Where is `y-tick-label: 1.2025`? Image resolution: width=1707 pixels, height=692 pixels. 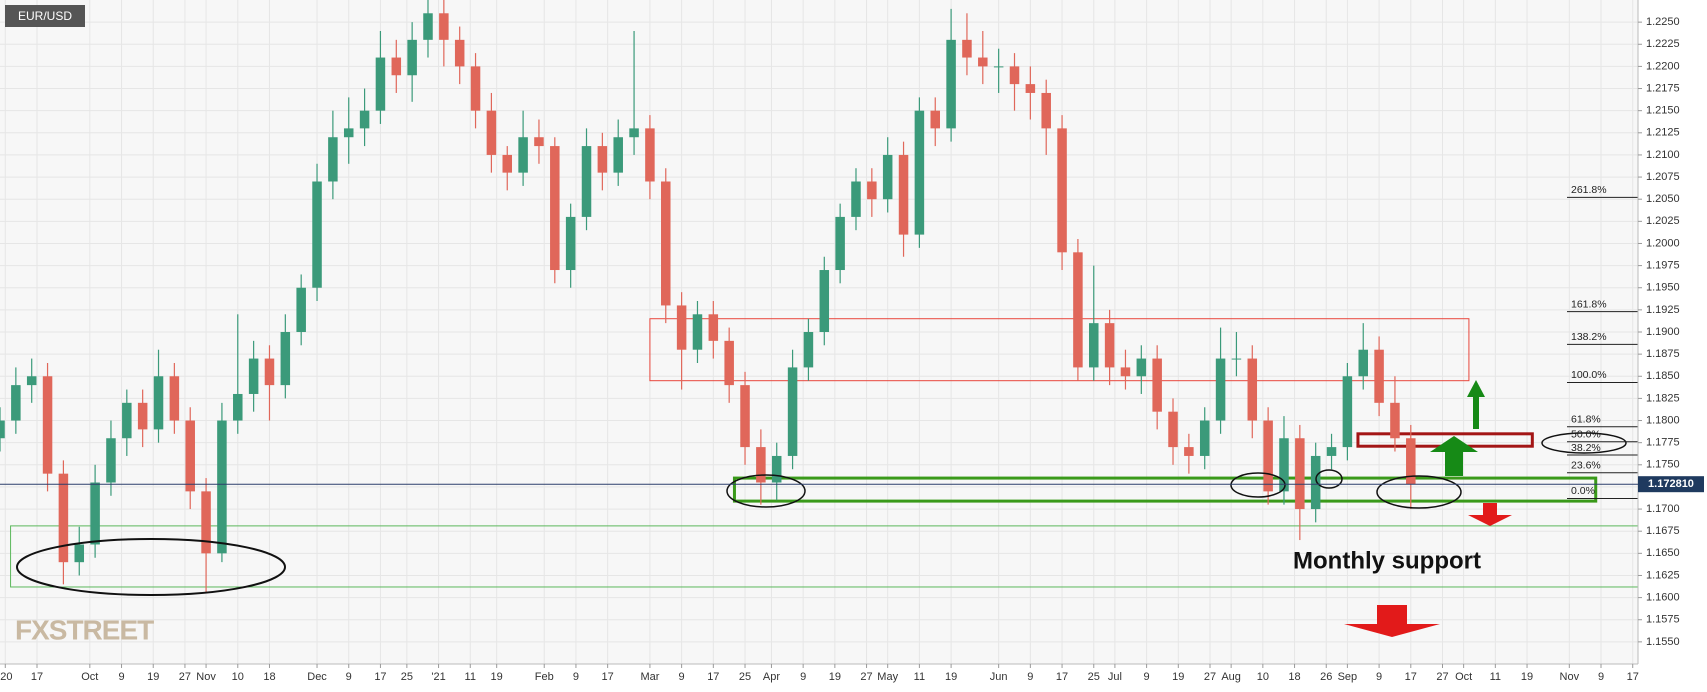
y-tick-label: 1.2025 is located at coordinates (1663, 221).